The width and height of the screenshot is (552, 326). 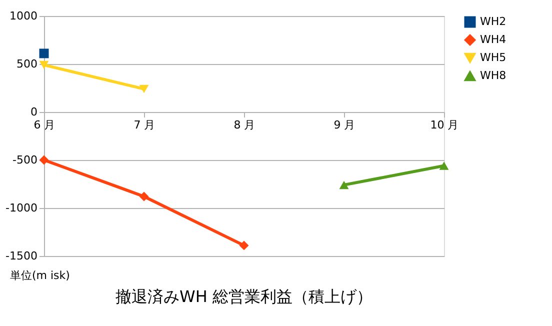 What do you see at coordinates (34, 112) in the screenshot?
I see `y-tick-label: 0` at bounding box center [34, 112].